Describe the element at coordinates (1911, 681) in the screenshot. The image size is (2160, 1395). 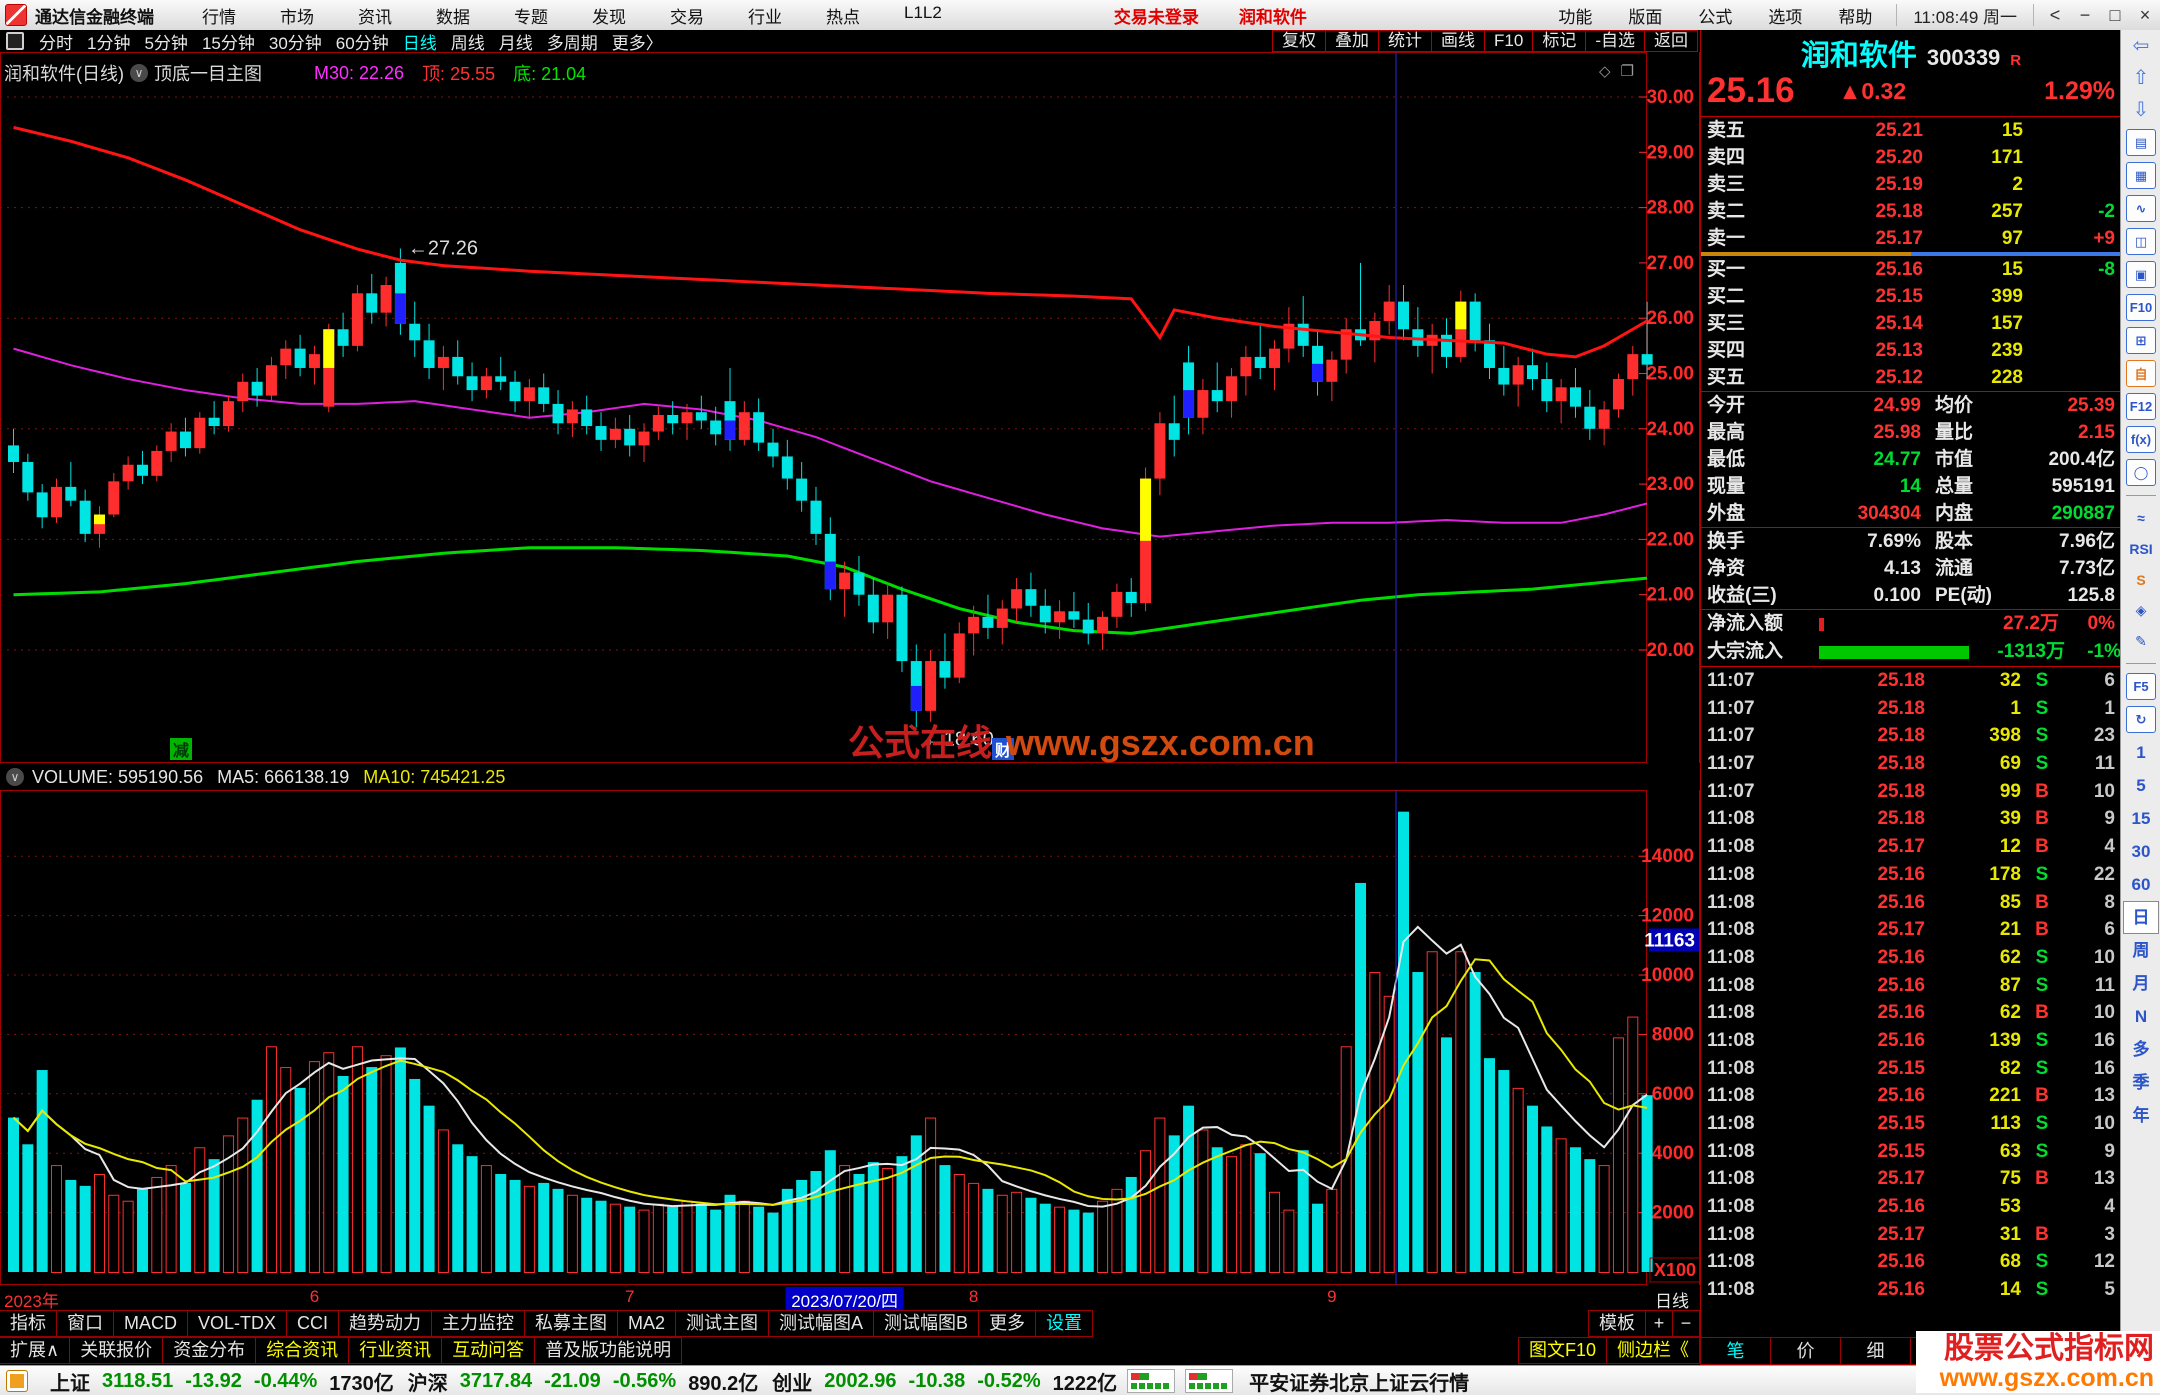
I see `tick-row: 11:07 25.18 32 S 6` at that location.